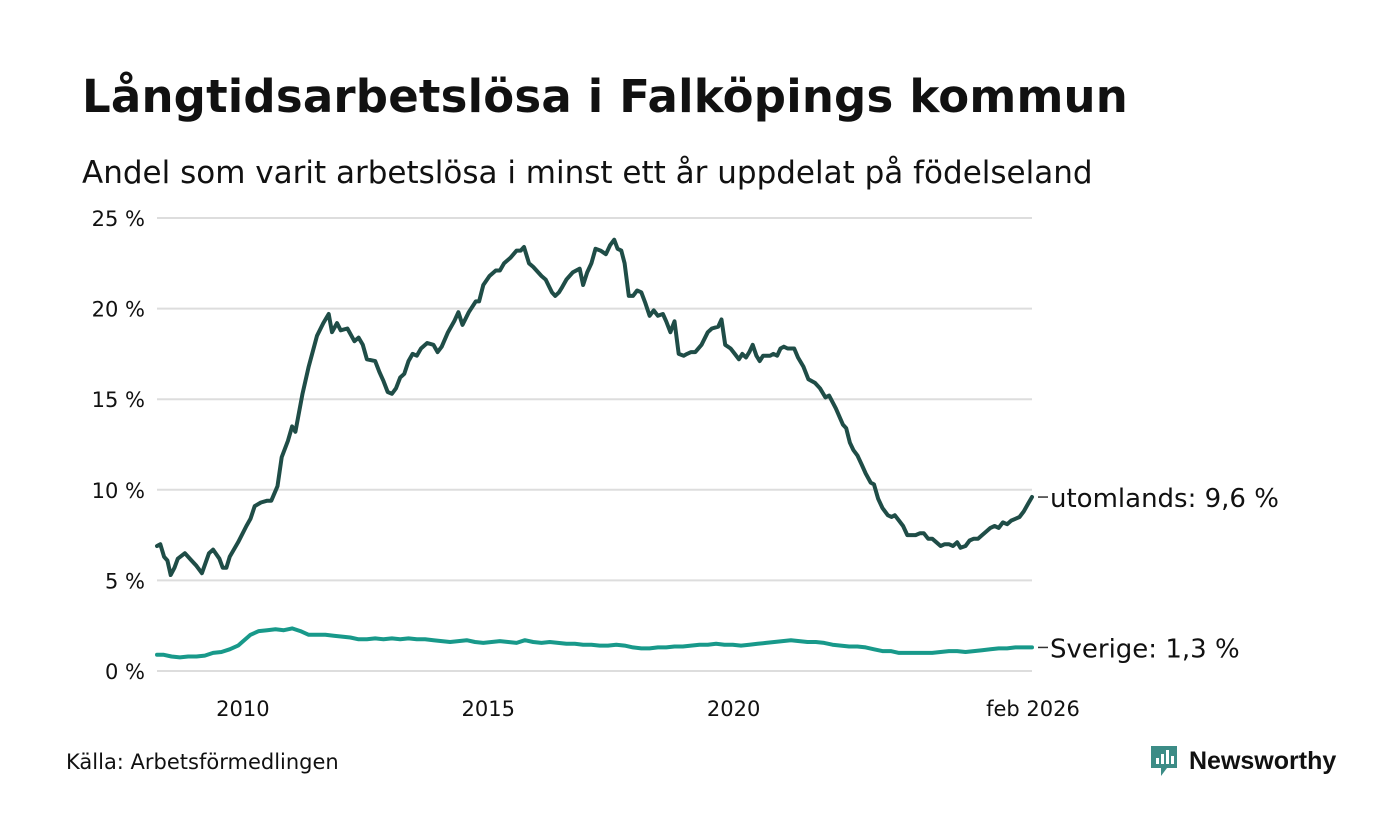 This screenshot has height=840, width=1400. I want to click on x-tick-label: 2015, so click(488, 709).